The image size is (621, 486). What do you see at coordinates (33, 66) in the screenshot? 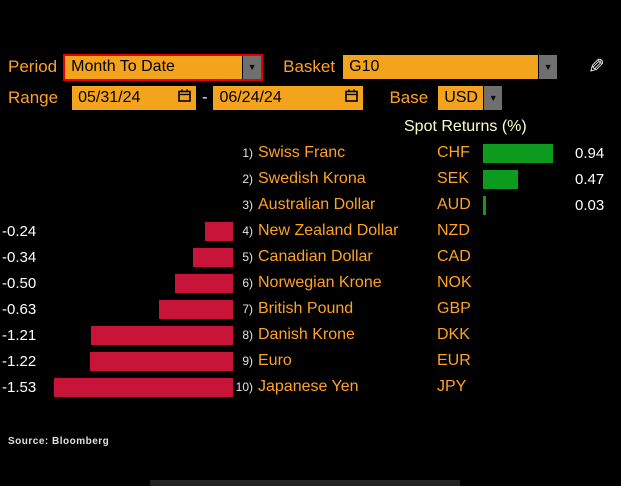
I see `period-label: Period` at bounding box center [33, 66].